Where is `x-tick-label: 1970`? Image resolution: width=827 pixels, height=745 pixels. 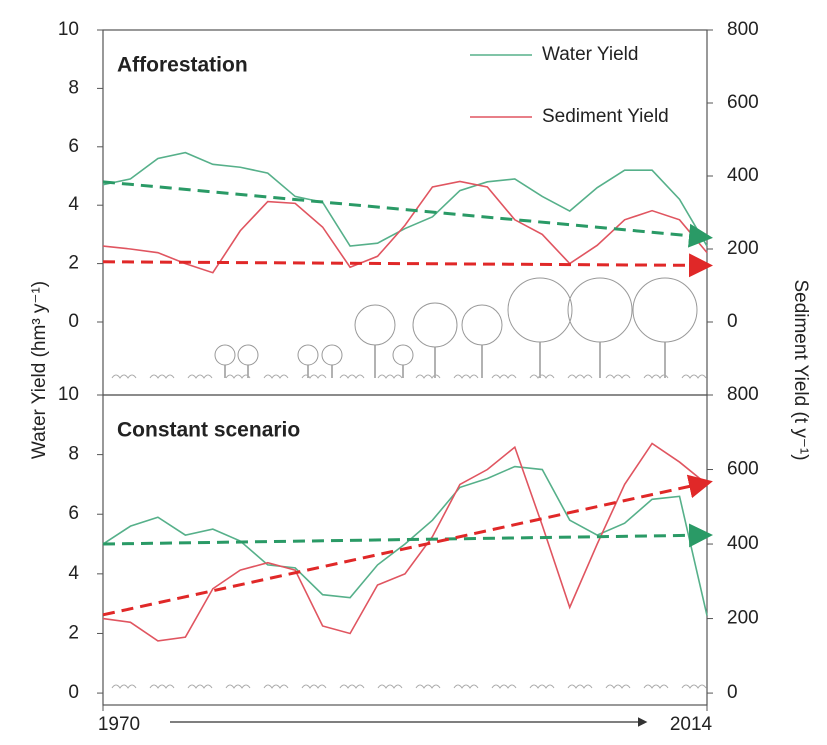
x-tick-label: 1970 is located at coordinates (119, 724).